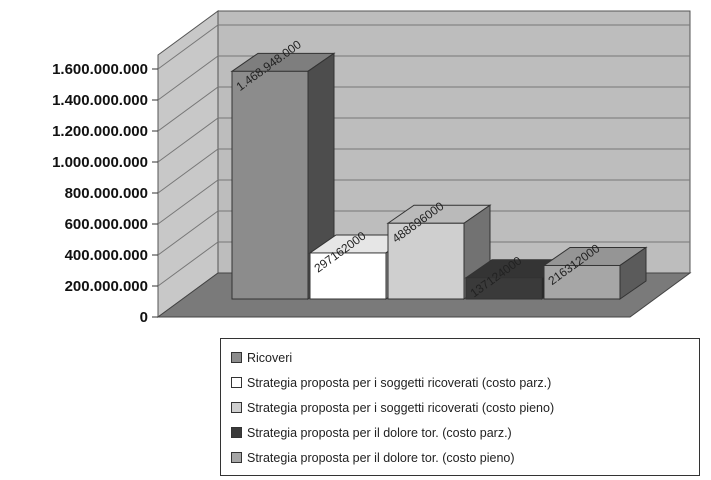  Describe the element at coordinates (106, 255) in the screenshot. I see `y-tick-label: 400.000.000` at that location.